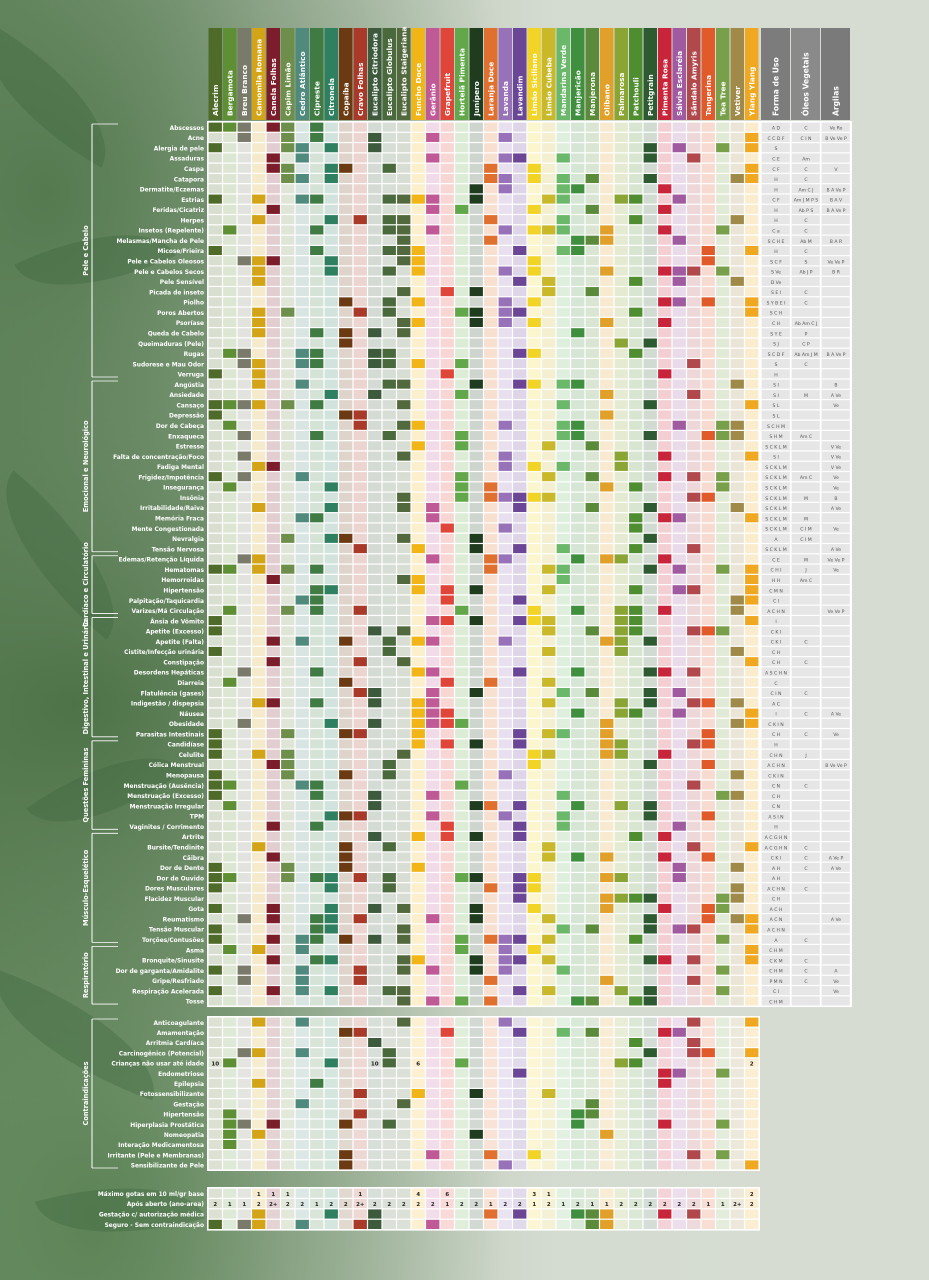  I want to click on code-text: B Ve Ve P, so click(836, 766).